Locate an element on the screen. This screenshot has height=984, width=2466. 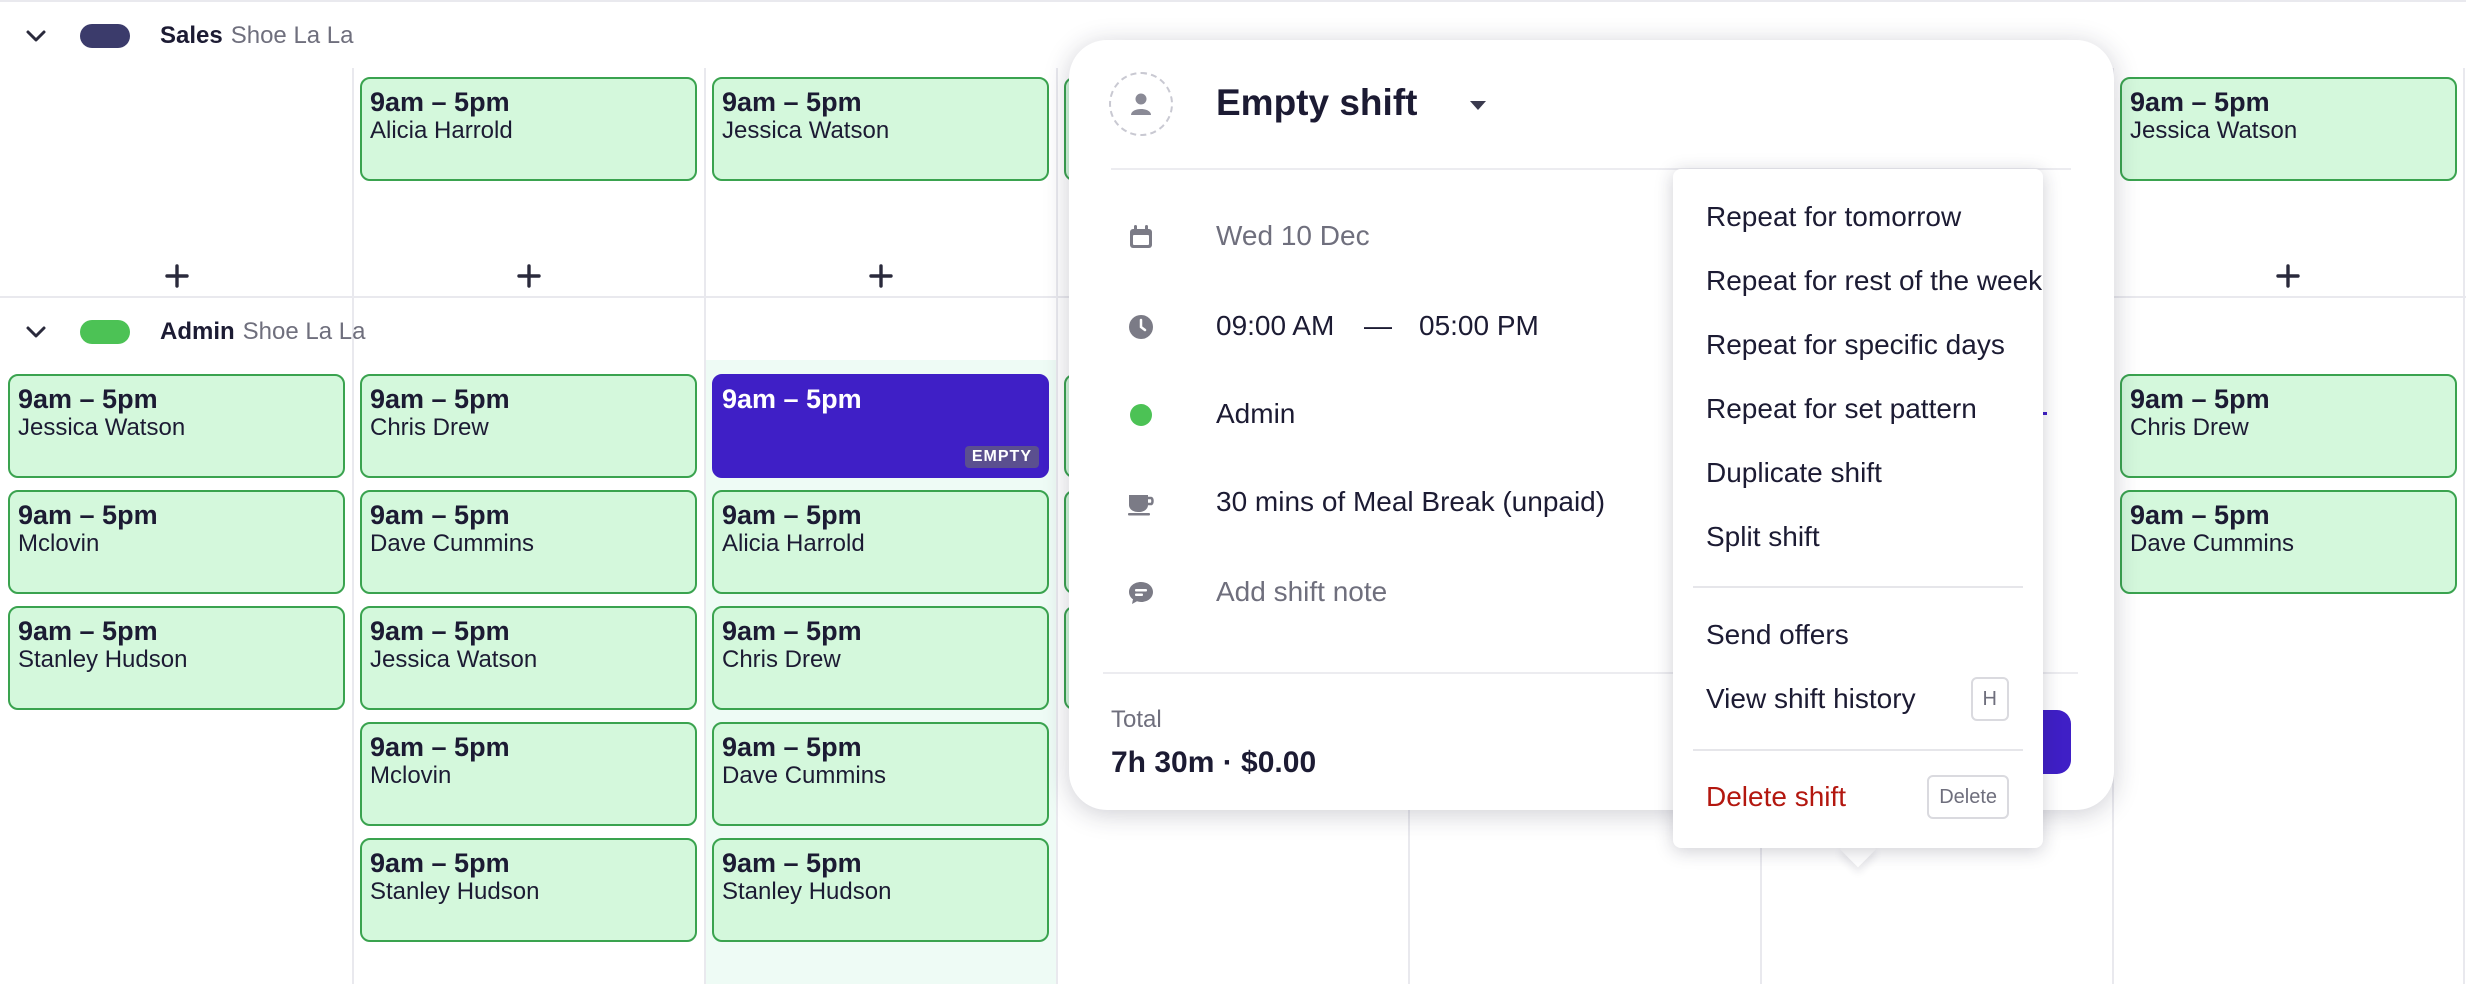
menu-item-duplicate-shift: Duplicate shift is located at coordinates (1794, 472).